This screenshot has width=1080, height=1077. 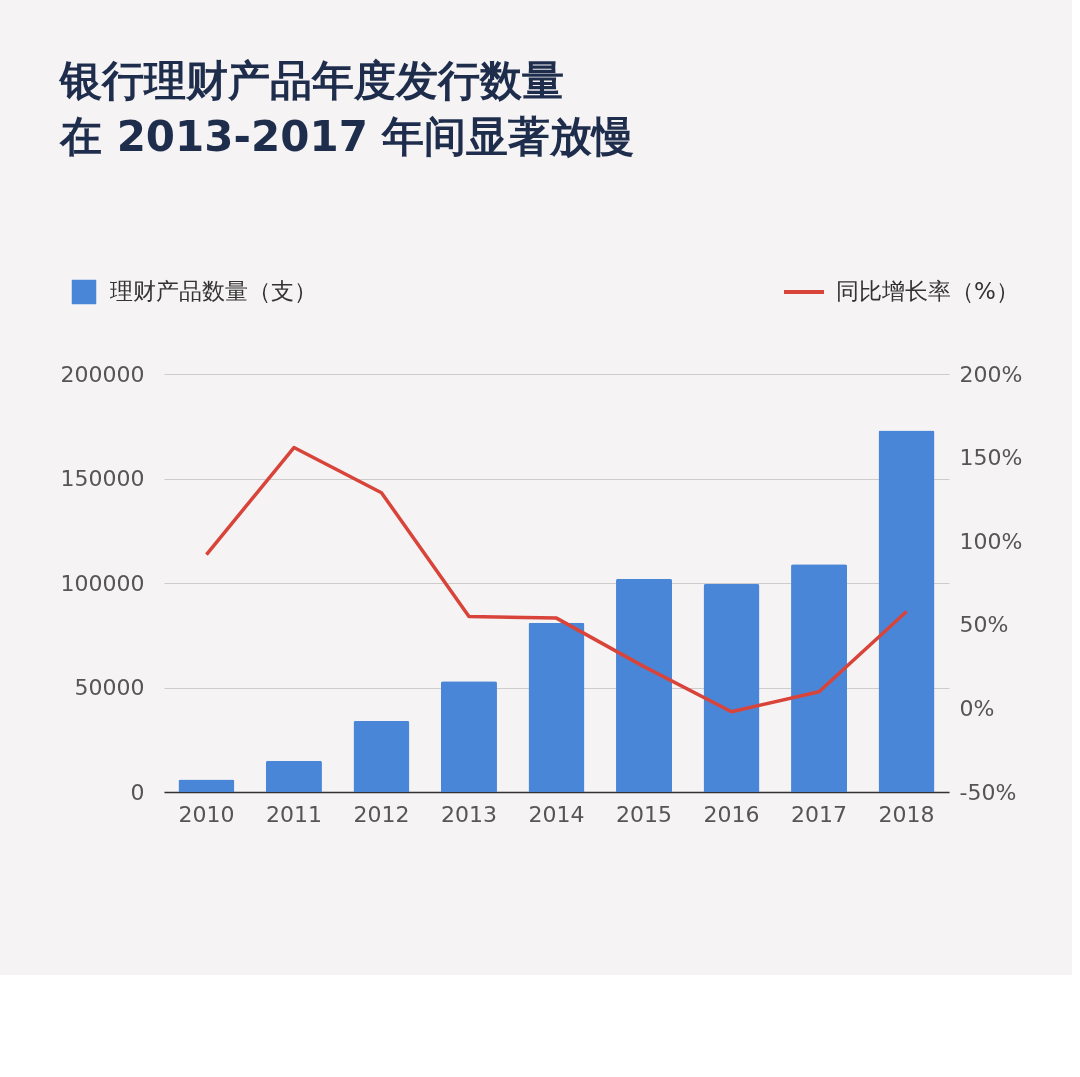 What do you see at coordinates (906, 814) in the screenshot?
I see `x-tick-label: 2018` at bounding box center [906, 814].